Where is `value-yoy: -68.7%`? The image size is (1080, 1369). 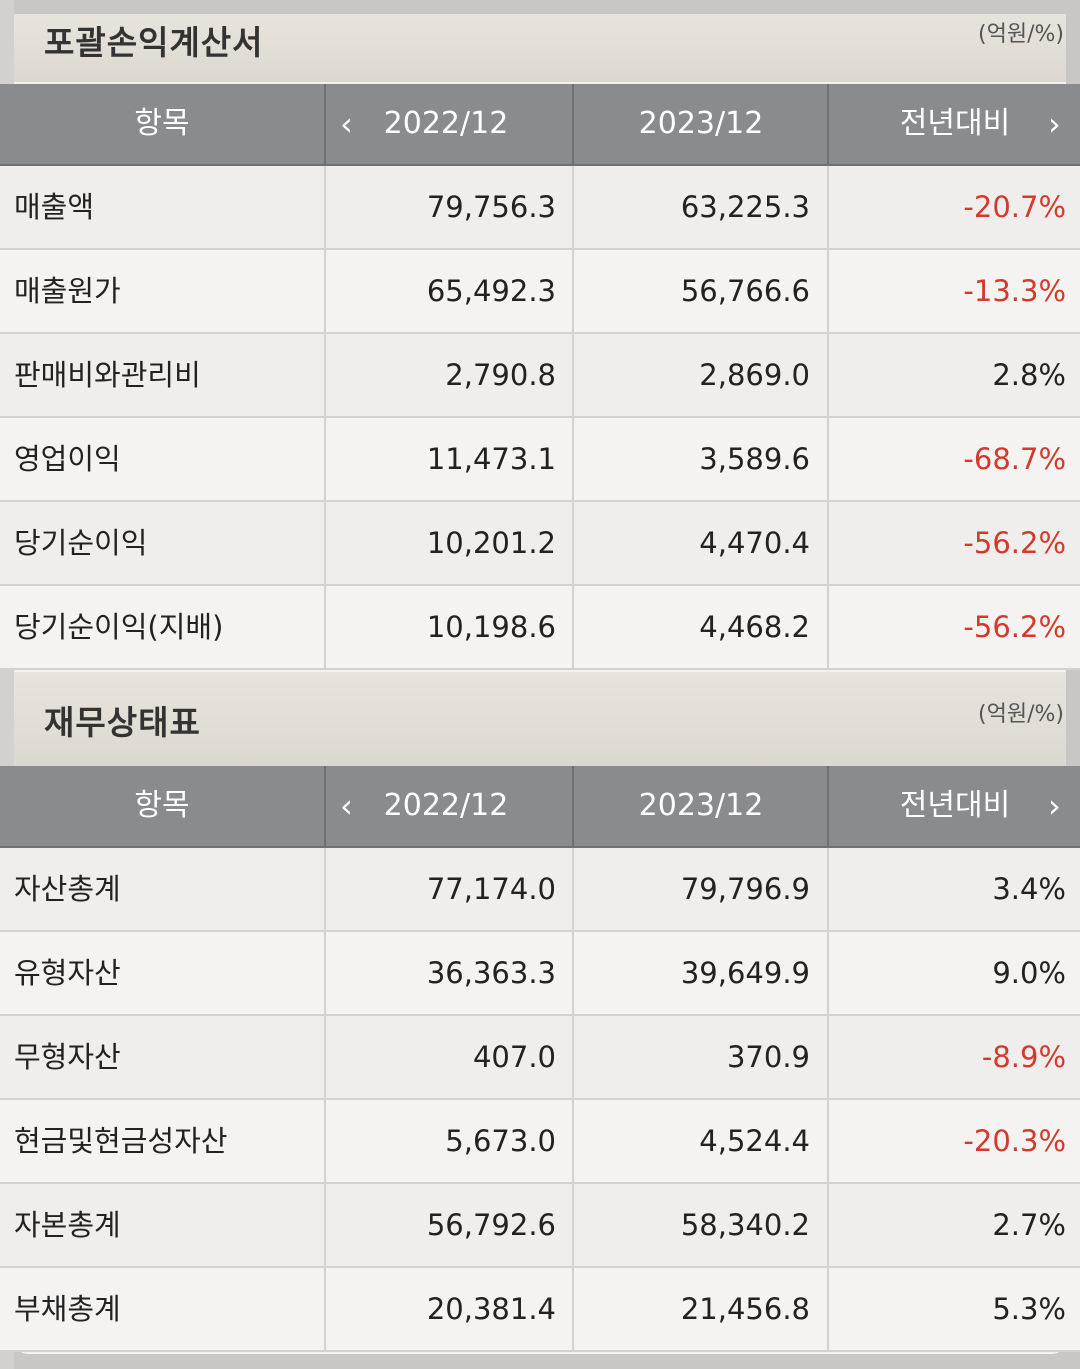
value-yoy: -68.7% is located at coordinates (1014, 459).